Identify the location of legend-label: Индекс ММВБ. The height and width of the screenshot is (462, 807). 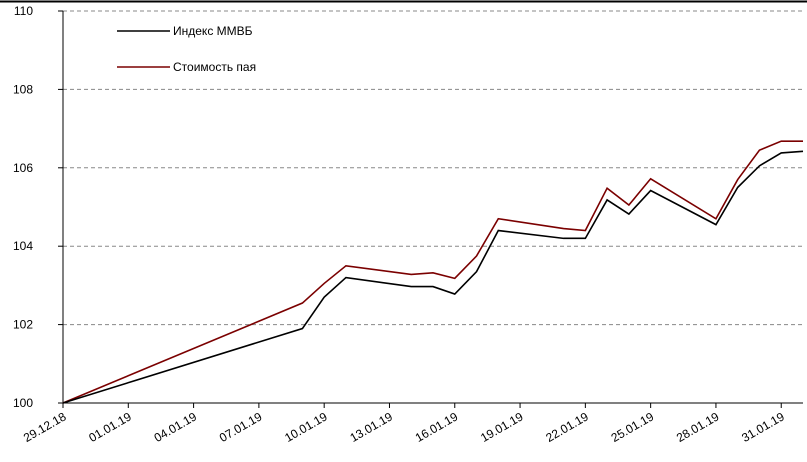
(213, 31).